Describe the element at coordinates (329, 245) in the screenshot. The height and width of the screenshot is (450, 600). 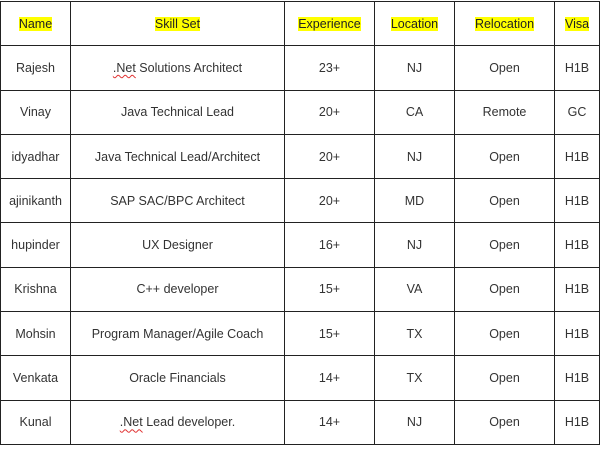
I see `cell-experience: 16+` at that location.